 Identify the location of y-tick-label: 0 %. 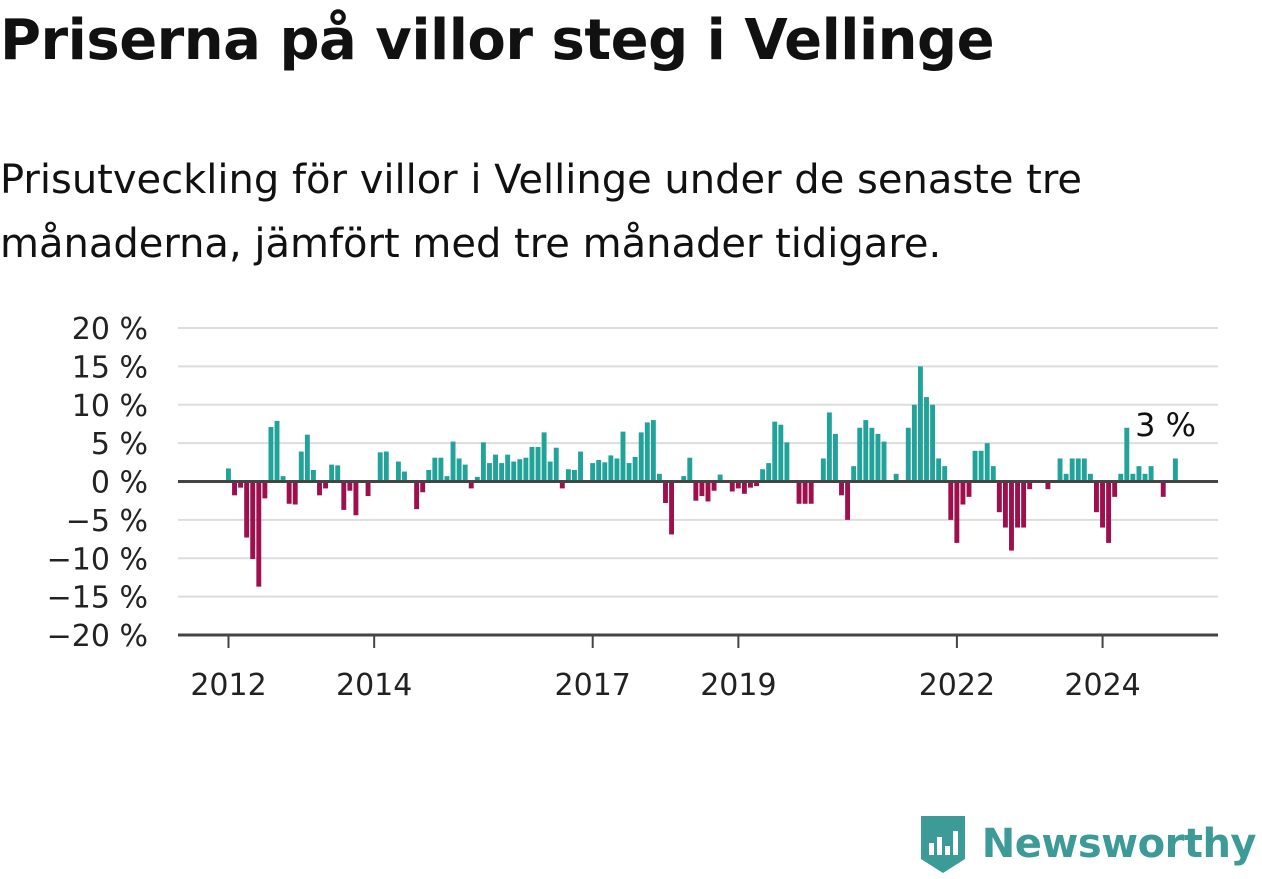
(119, 483).